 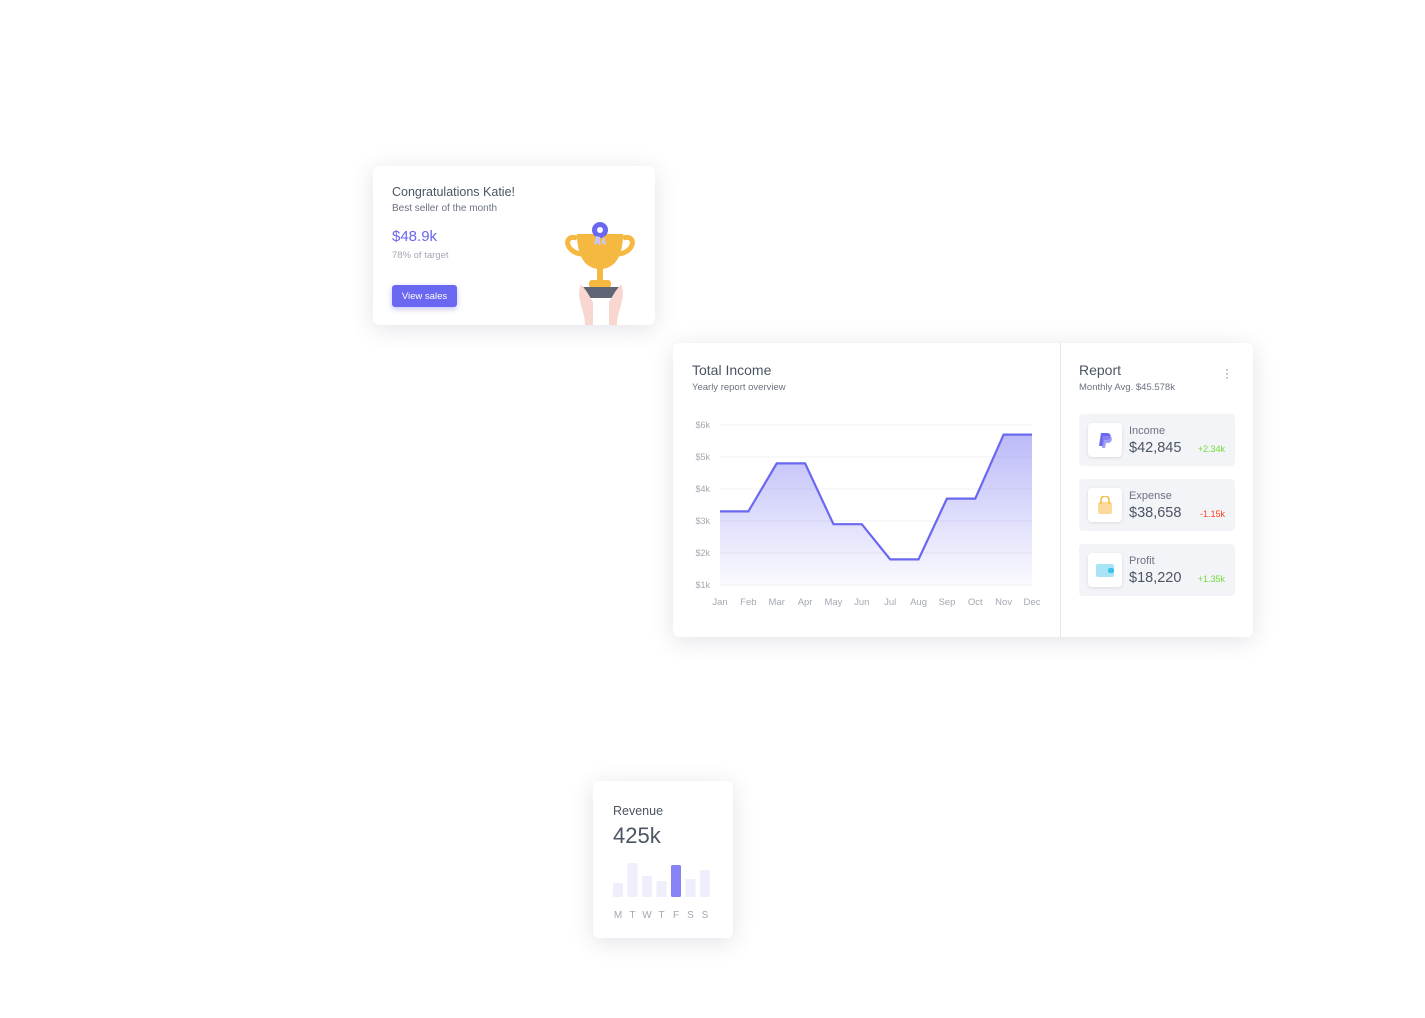 I want to click on x-tick-label: Nov, so click(x=1003, y=602).